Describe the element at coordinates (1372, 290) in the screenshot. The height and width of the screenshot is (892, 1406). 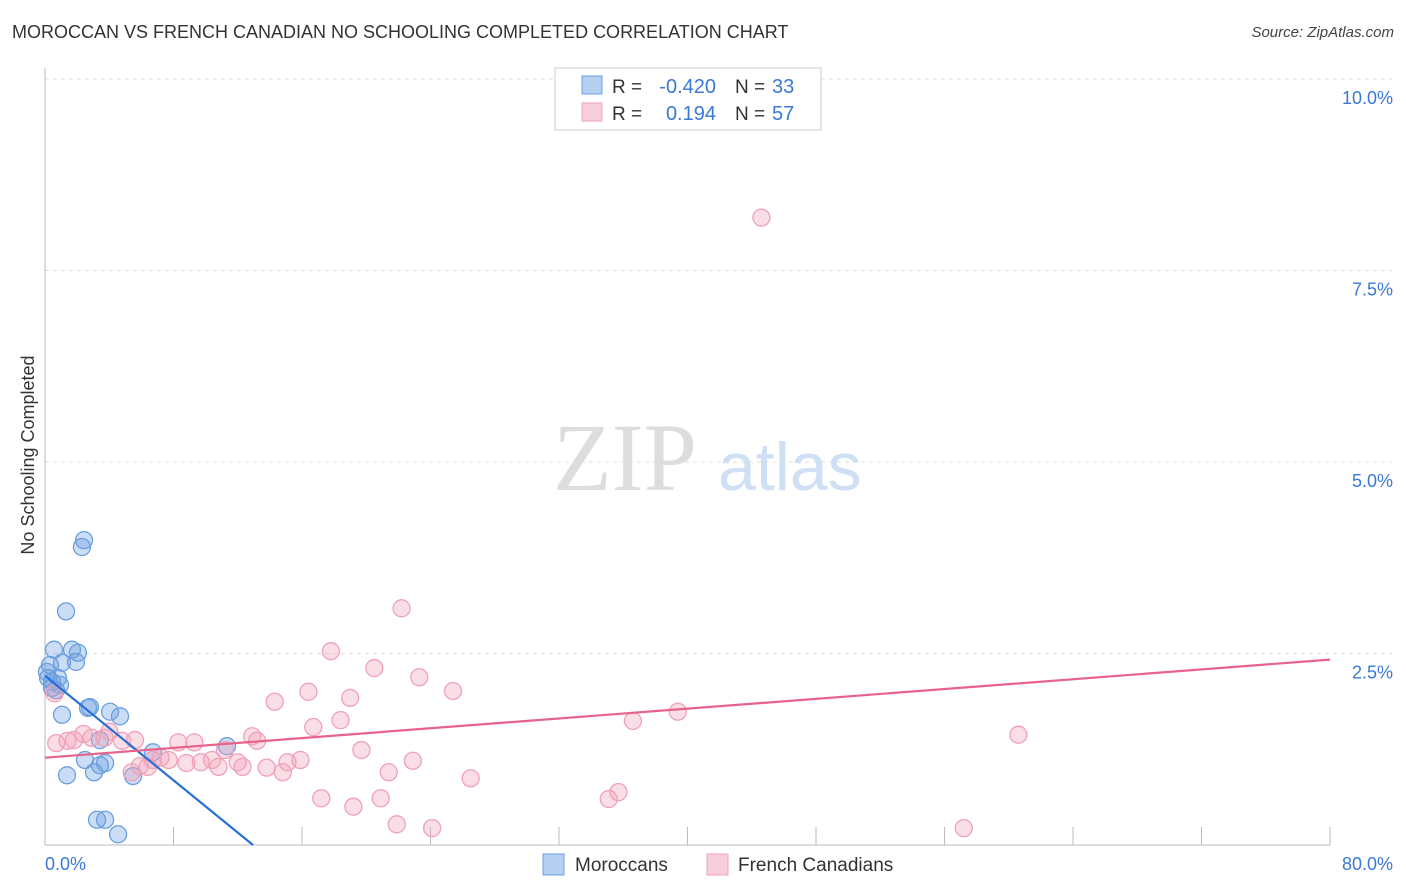
I see `y-tick-label: 7.5%` at that location.